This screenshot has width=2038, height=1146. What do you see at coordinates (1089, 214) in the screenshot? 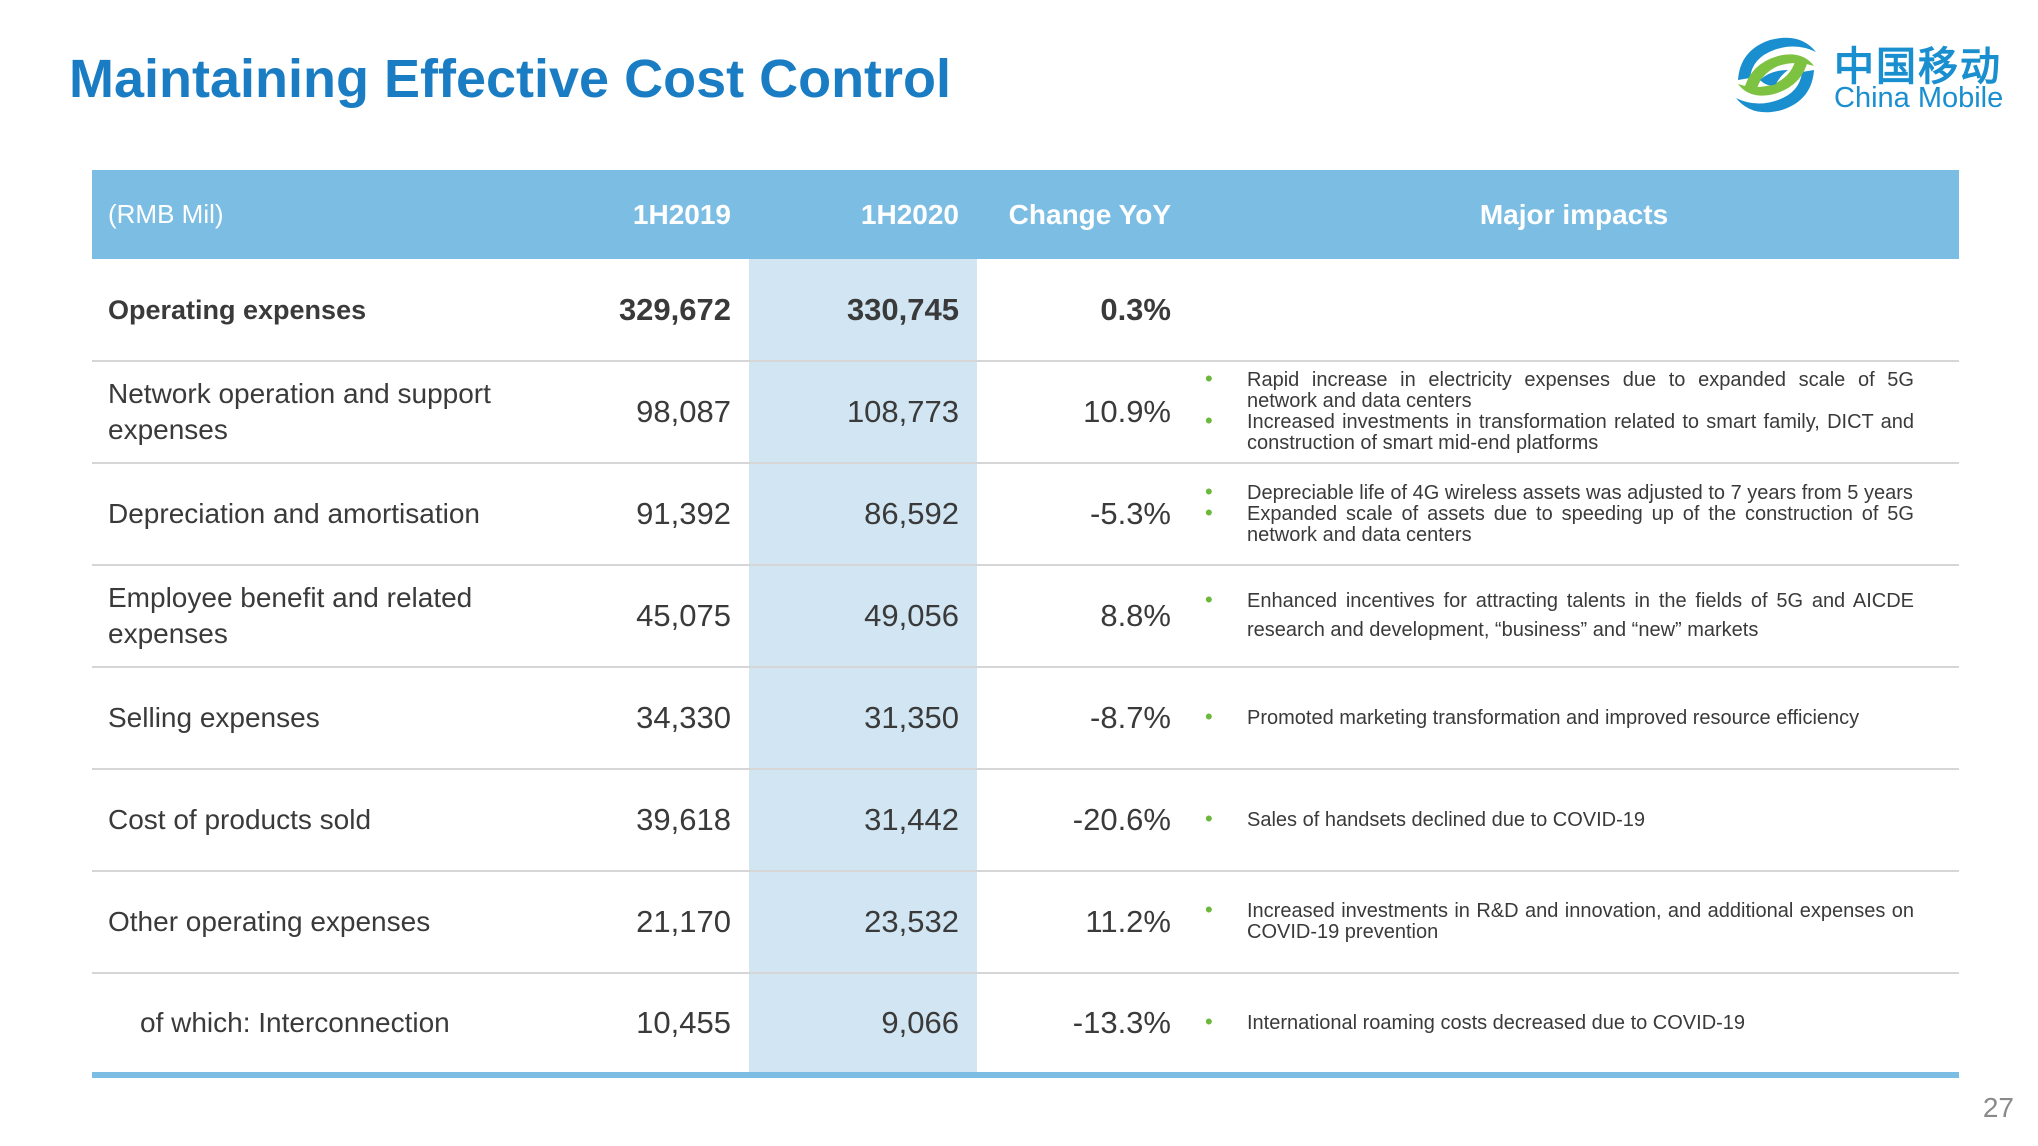
I see `header-change-yoy: Change YoY` at bounding box center [1089, 214].